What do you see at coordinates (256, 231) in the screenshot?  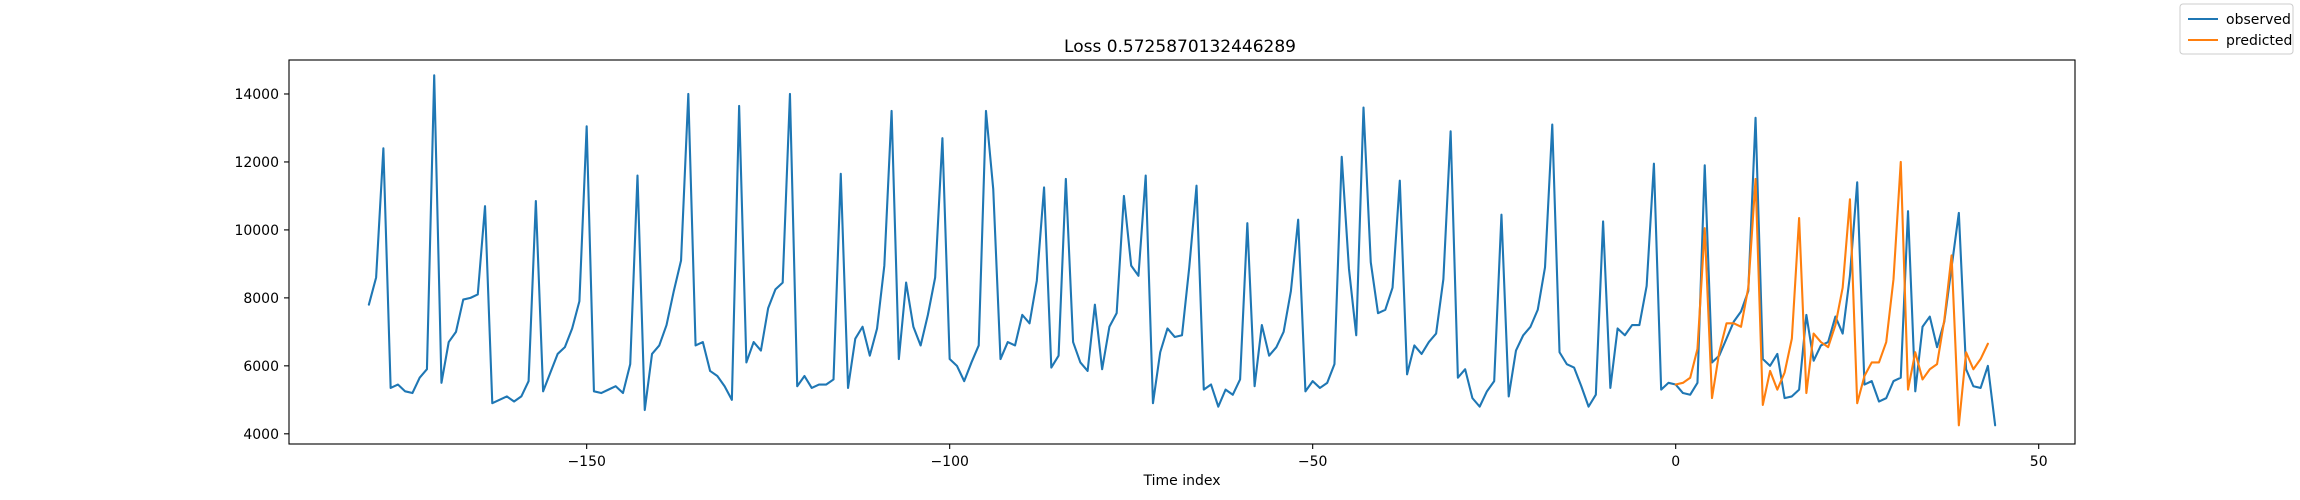 I see `y-tick-label: 10000` at bounding box center [256, 231].